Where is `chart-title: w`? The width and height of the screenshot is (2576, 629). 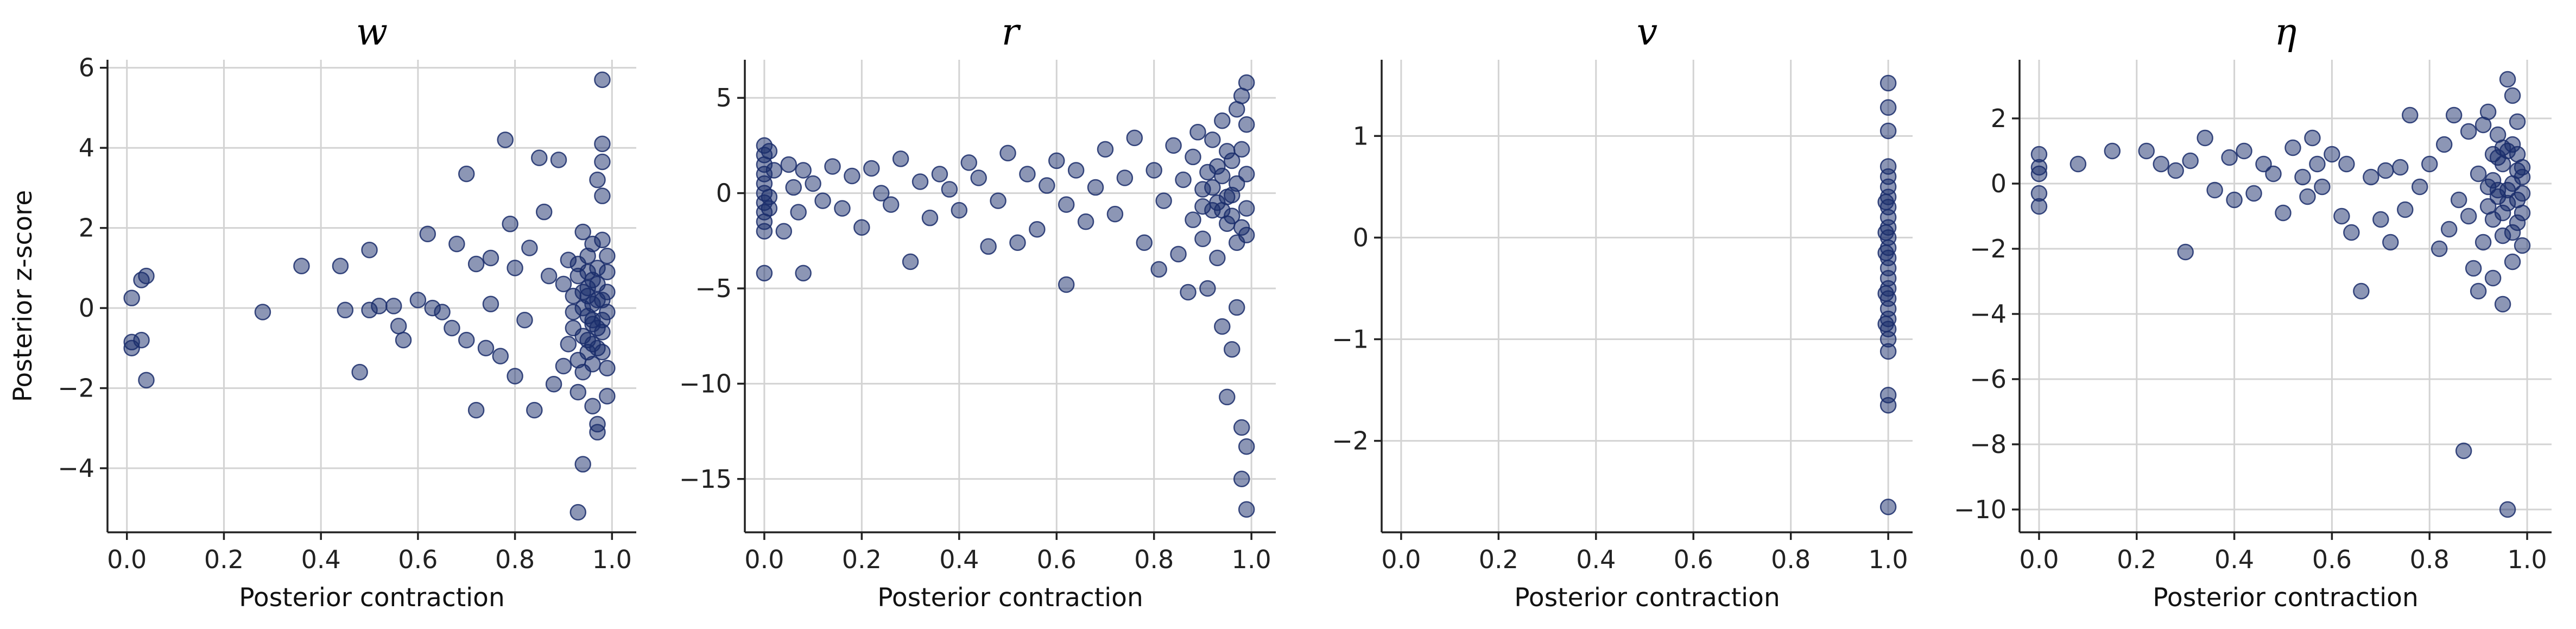 chart-title: w is located at coordinates (372, 33).